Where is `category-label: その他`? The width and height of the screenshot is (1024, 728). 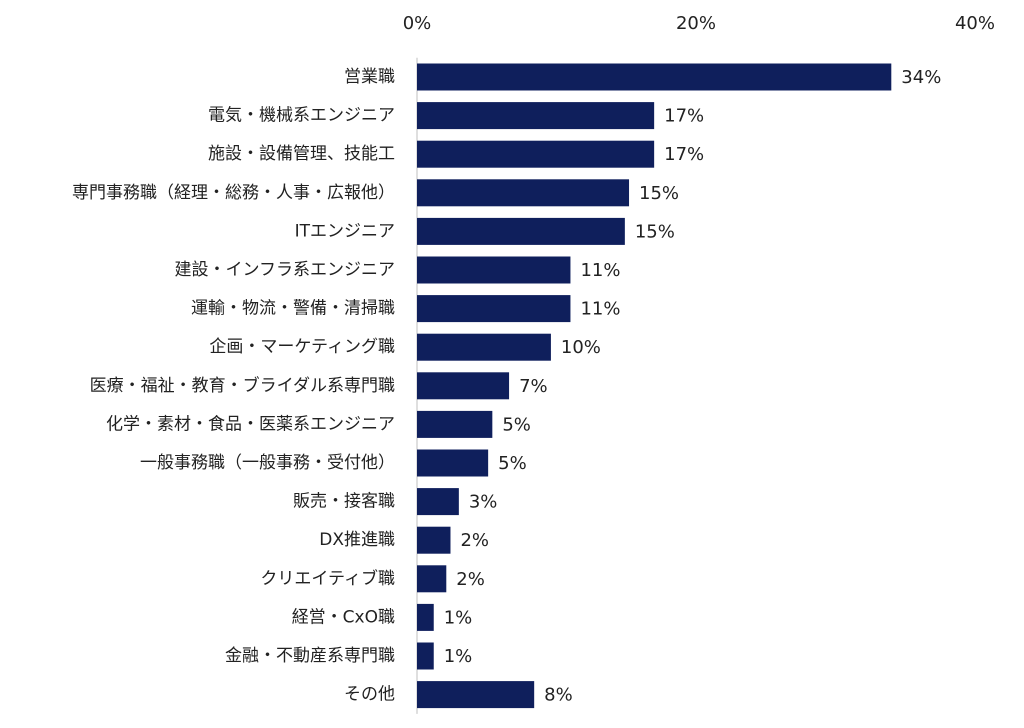
category-label: その他 is located at coordinates (369, 695).